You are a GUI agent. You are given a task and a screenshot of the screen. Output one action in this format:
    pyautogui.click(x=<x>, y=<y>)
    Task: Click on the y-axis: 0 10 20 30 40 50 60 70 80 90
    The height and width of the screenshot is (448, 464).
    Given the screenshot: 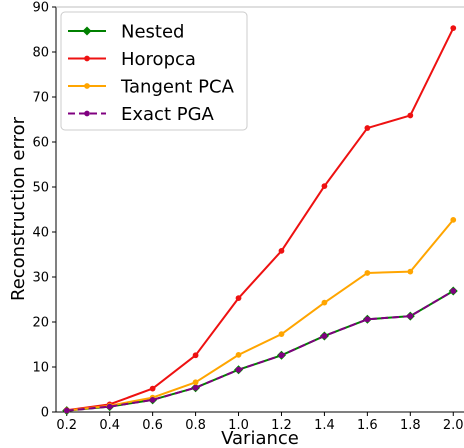 What is the action you would take?
    pyautogui.click(x=44, y=211)
    